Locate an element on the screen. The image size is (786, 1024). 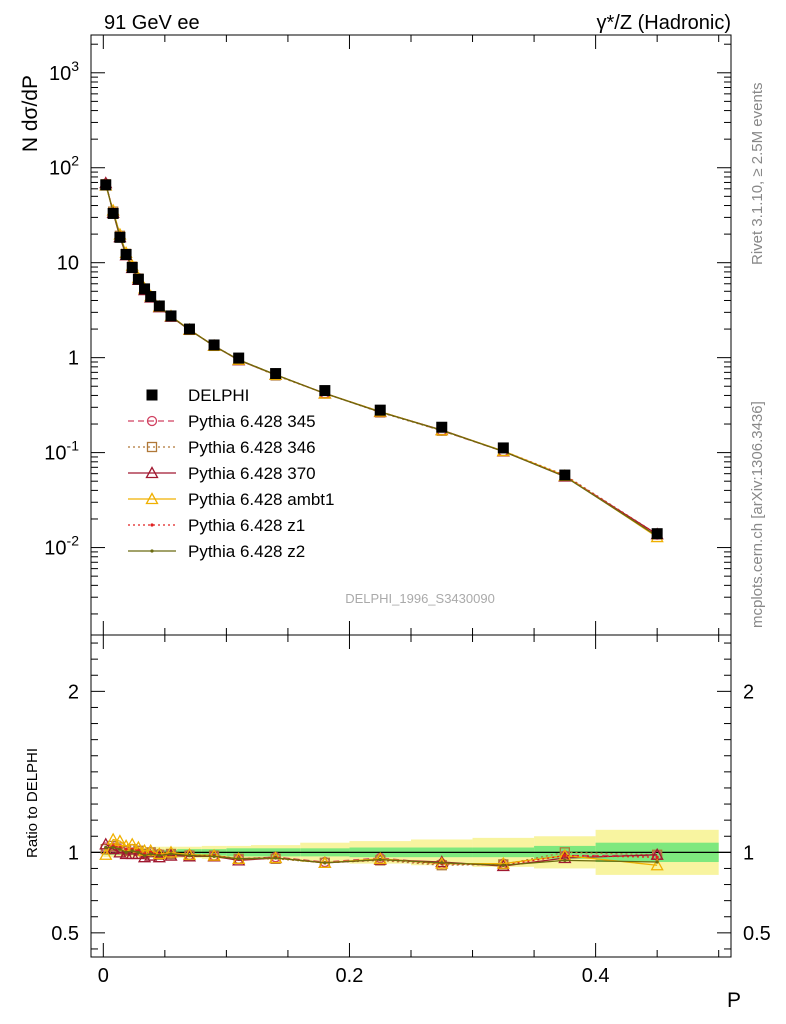
ratio-y-tick-label-right: 1 is located at coordinates (748, 853).